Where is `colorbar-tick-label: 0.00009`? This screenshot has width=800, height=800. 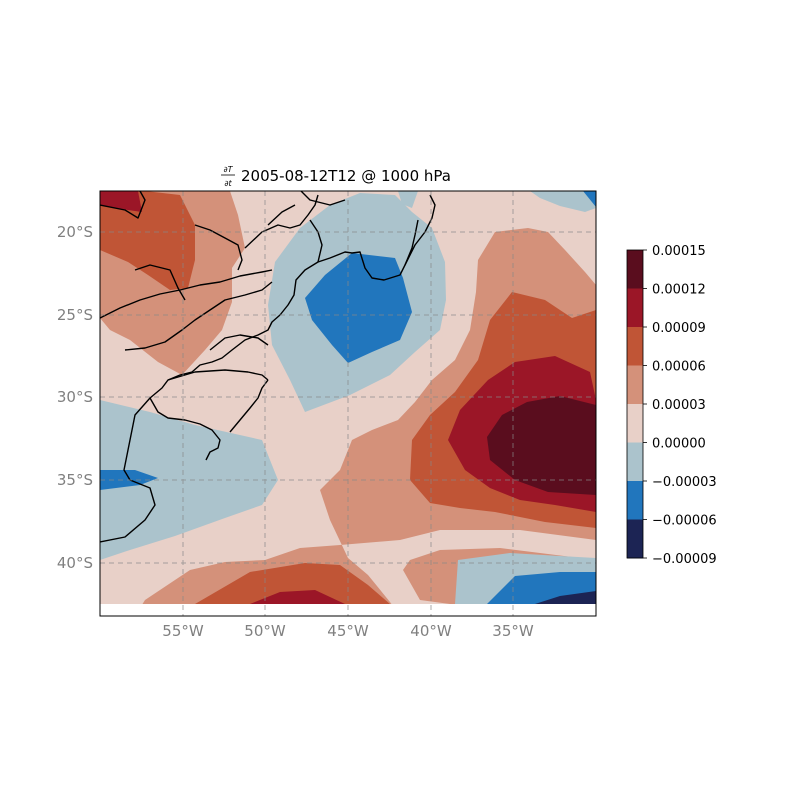
colorbar-tick-label: 0.00009 is located at coordinates (679, 328).